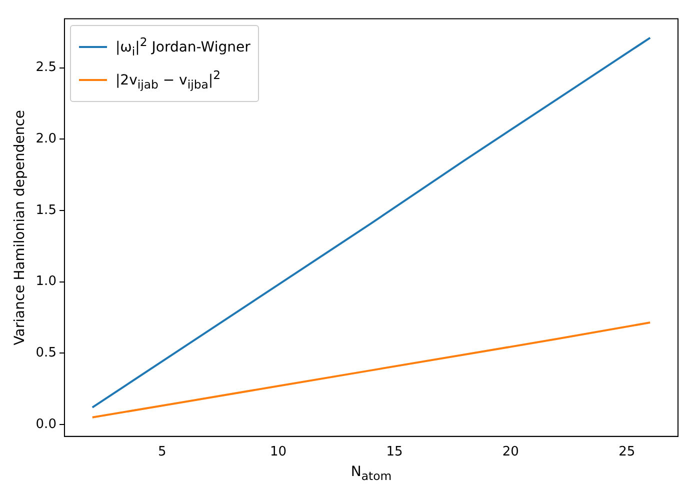 The height and width of the screenshot is (499, 694). I want to click on y-tick-label: 0.0, so click(46, 424).